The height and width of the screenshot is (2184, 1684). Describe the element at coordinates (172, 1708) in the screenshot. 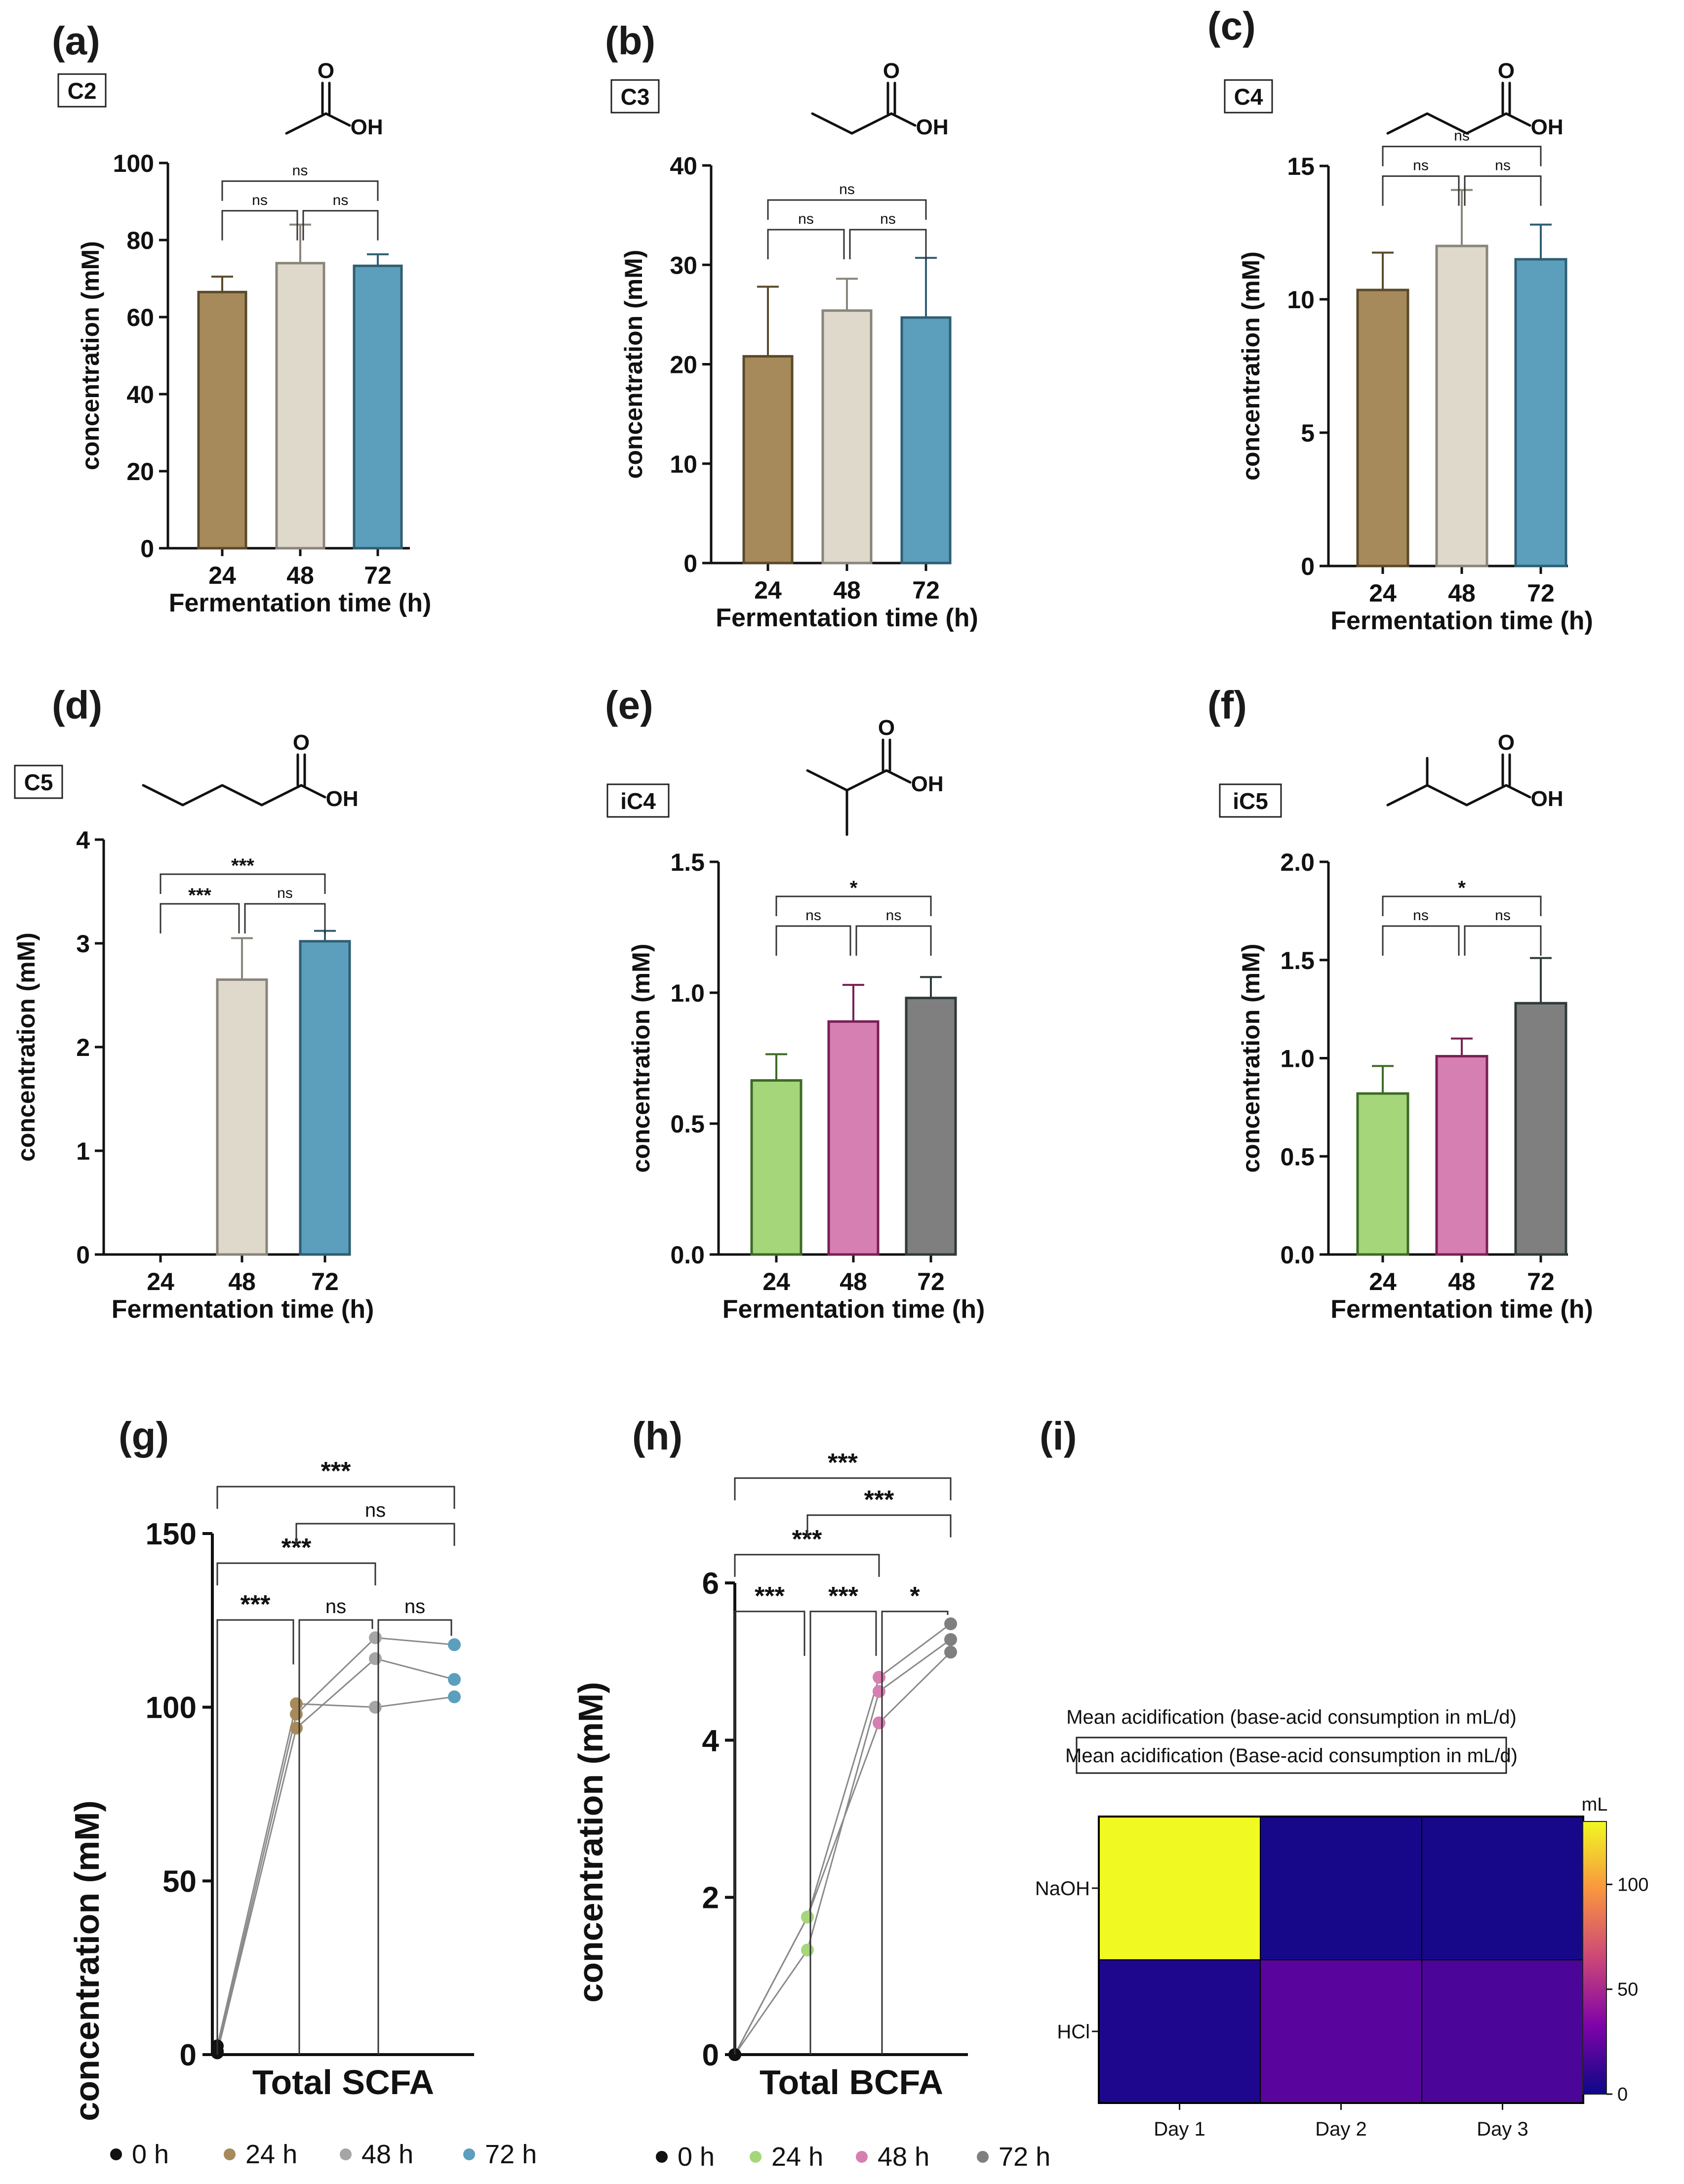

I see `y-tick-label: 100` at that location.